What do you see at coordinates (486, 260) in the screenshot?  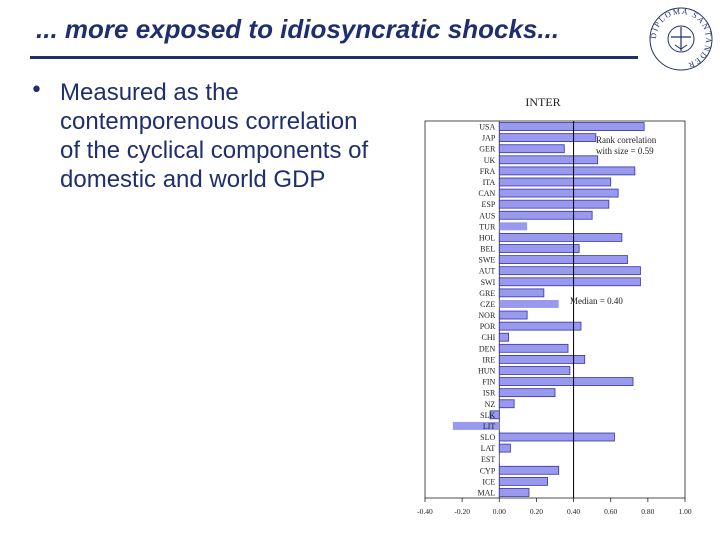 I see `category-label-swe: SWE` at bounding box center [486, 260].